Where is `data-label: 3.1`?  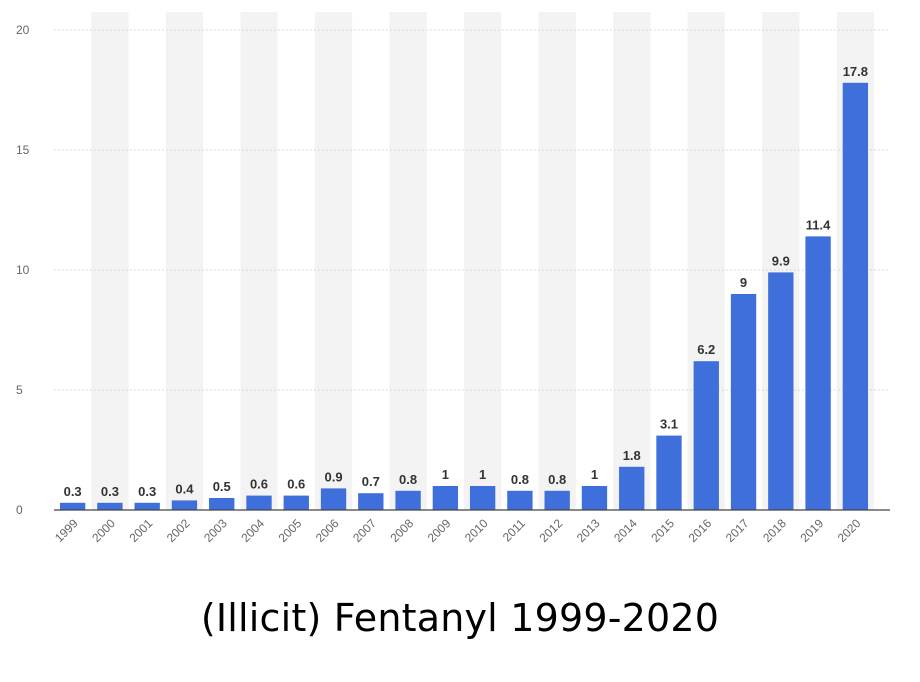
data-label: 3.1 is located at coordinates (669, 424).